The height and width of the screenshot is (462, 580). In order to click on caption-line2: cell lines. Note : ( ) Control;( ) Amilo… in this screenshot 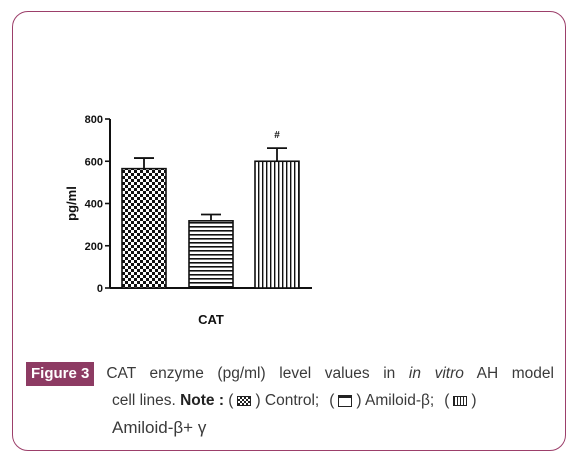, I will do `click(290, 400)`.